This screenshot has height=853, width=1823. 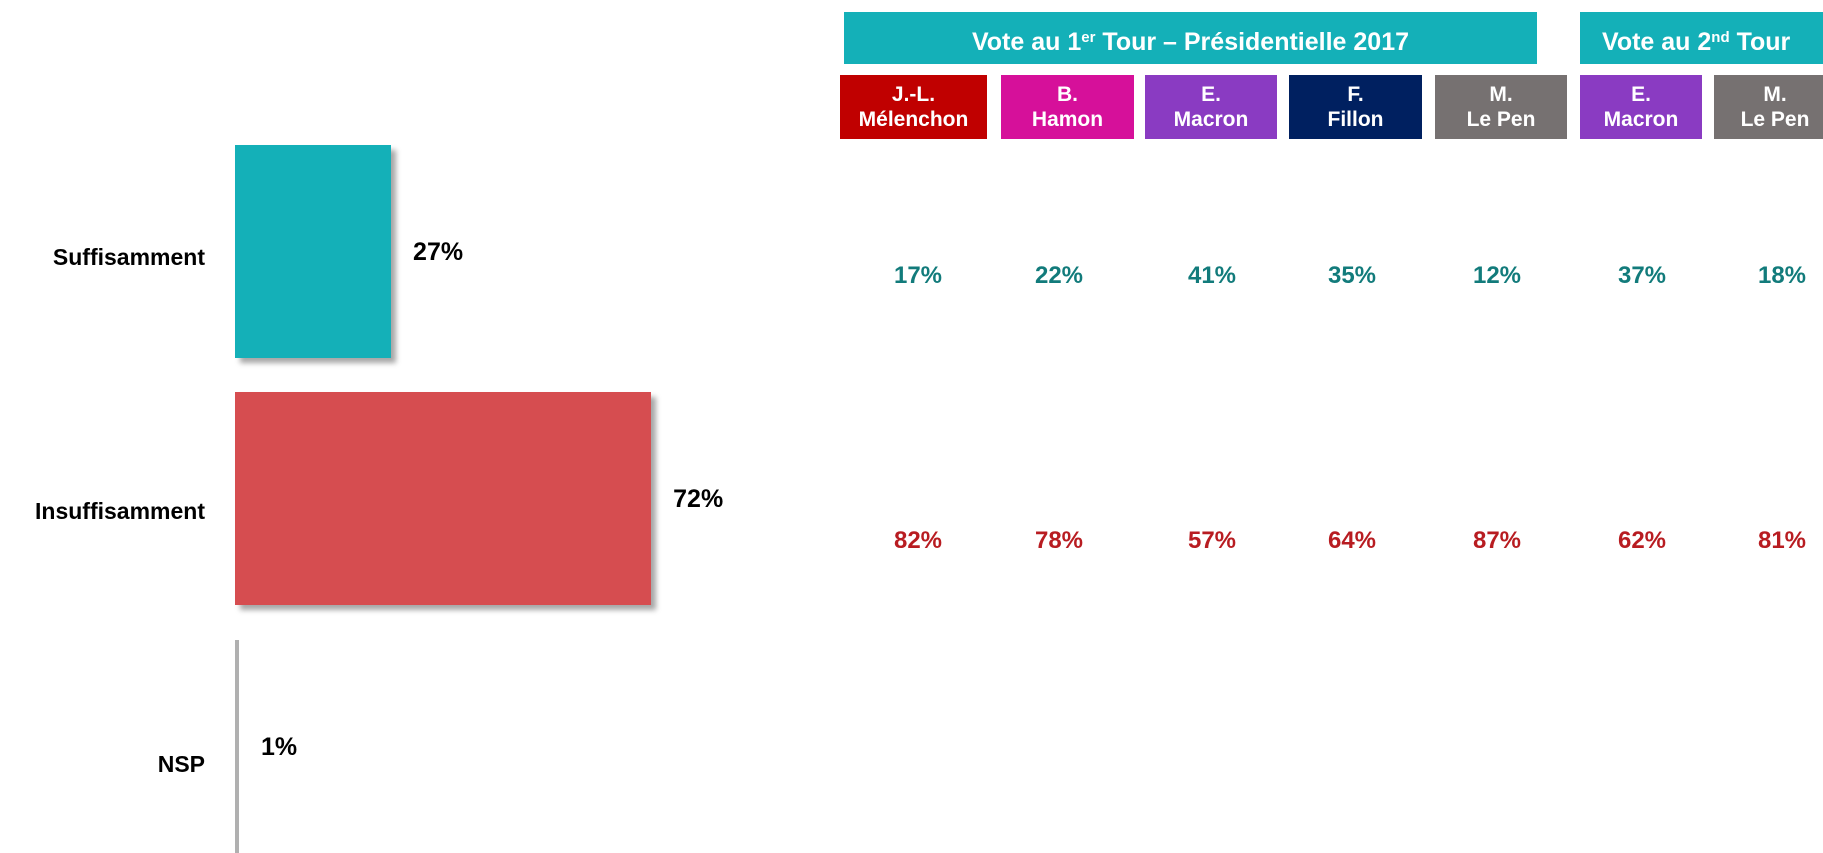 What do you see at coordinates (913, 119) in the screenshot?
I see `candidate-name: Mélenchon` at bounding box center [913, 119].